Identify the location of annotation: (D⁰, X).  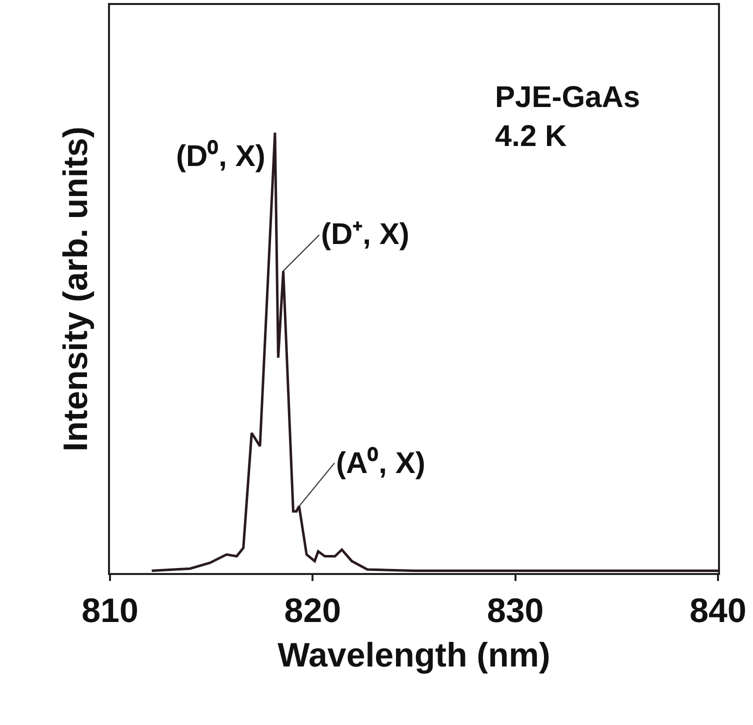
(221, 156).